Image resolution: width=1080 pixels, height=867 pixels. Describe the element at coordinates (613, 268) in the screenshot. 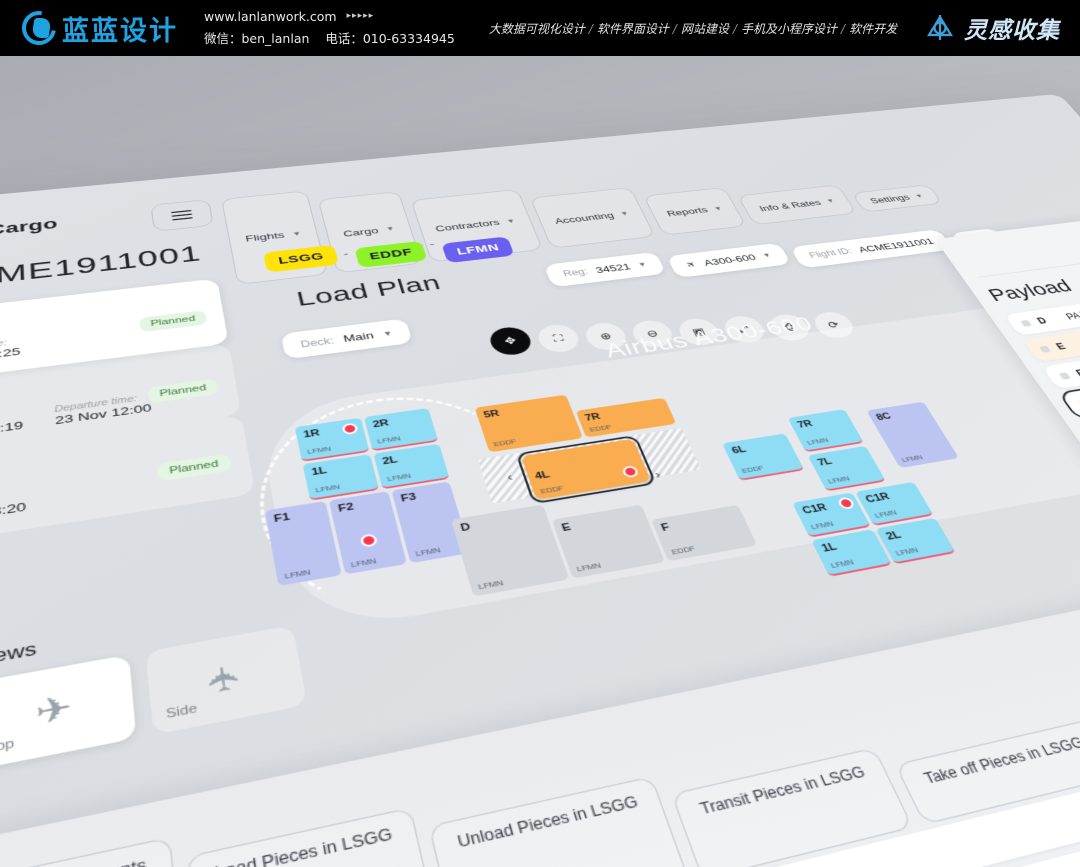

I see `selector-value: 34521` at that location.